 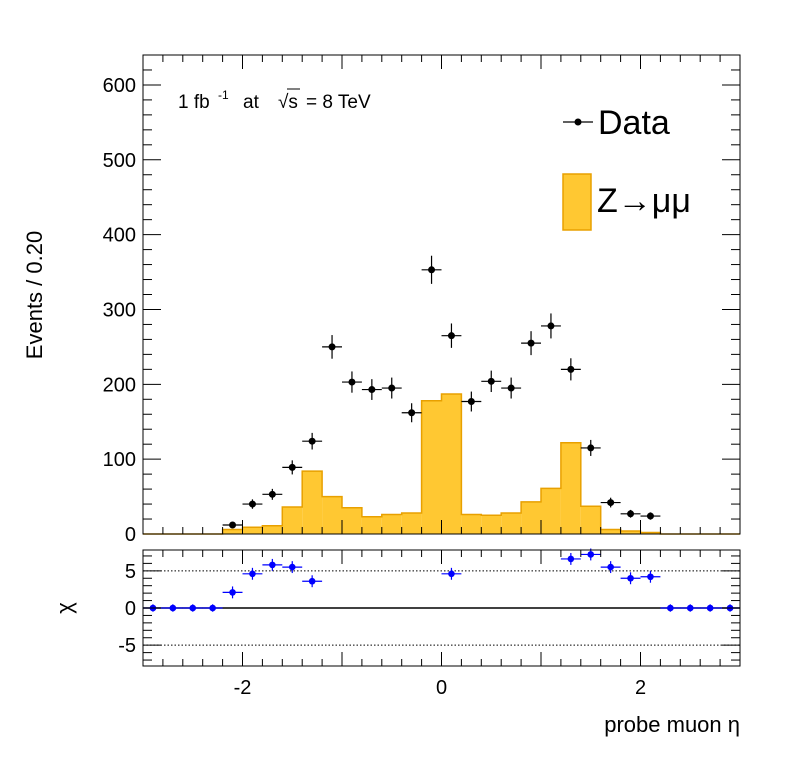 I want to click on legend-data-marker, so click(x=578, y=122).